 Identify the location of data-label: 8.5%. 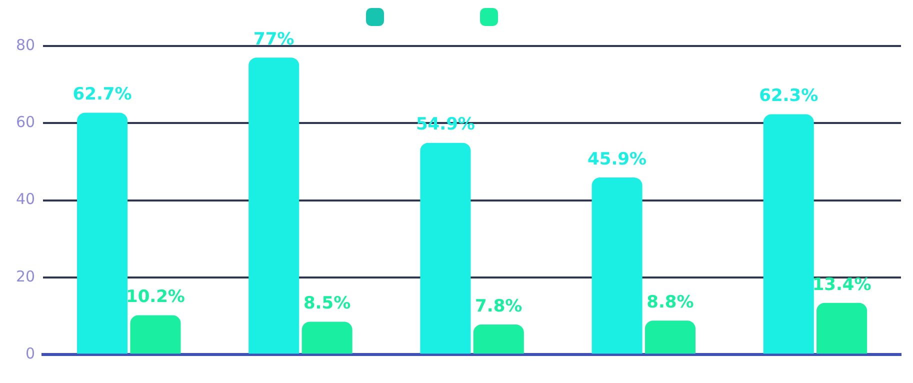
(327, 304).